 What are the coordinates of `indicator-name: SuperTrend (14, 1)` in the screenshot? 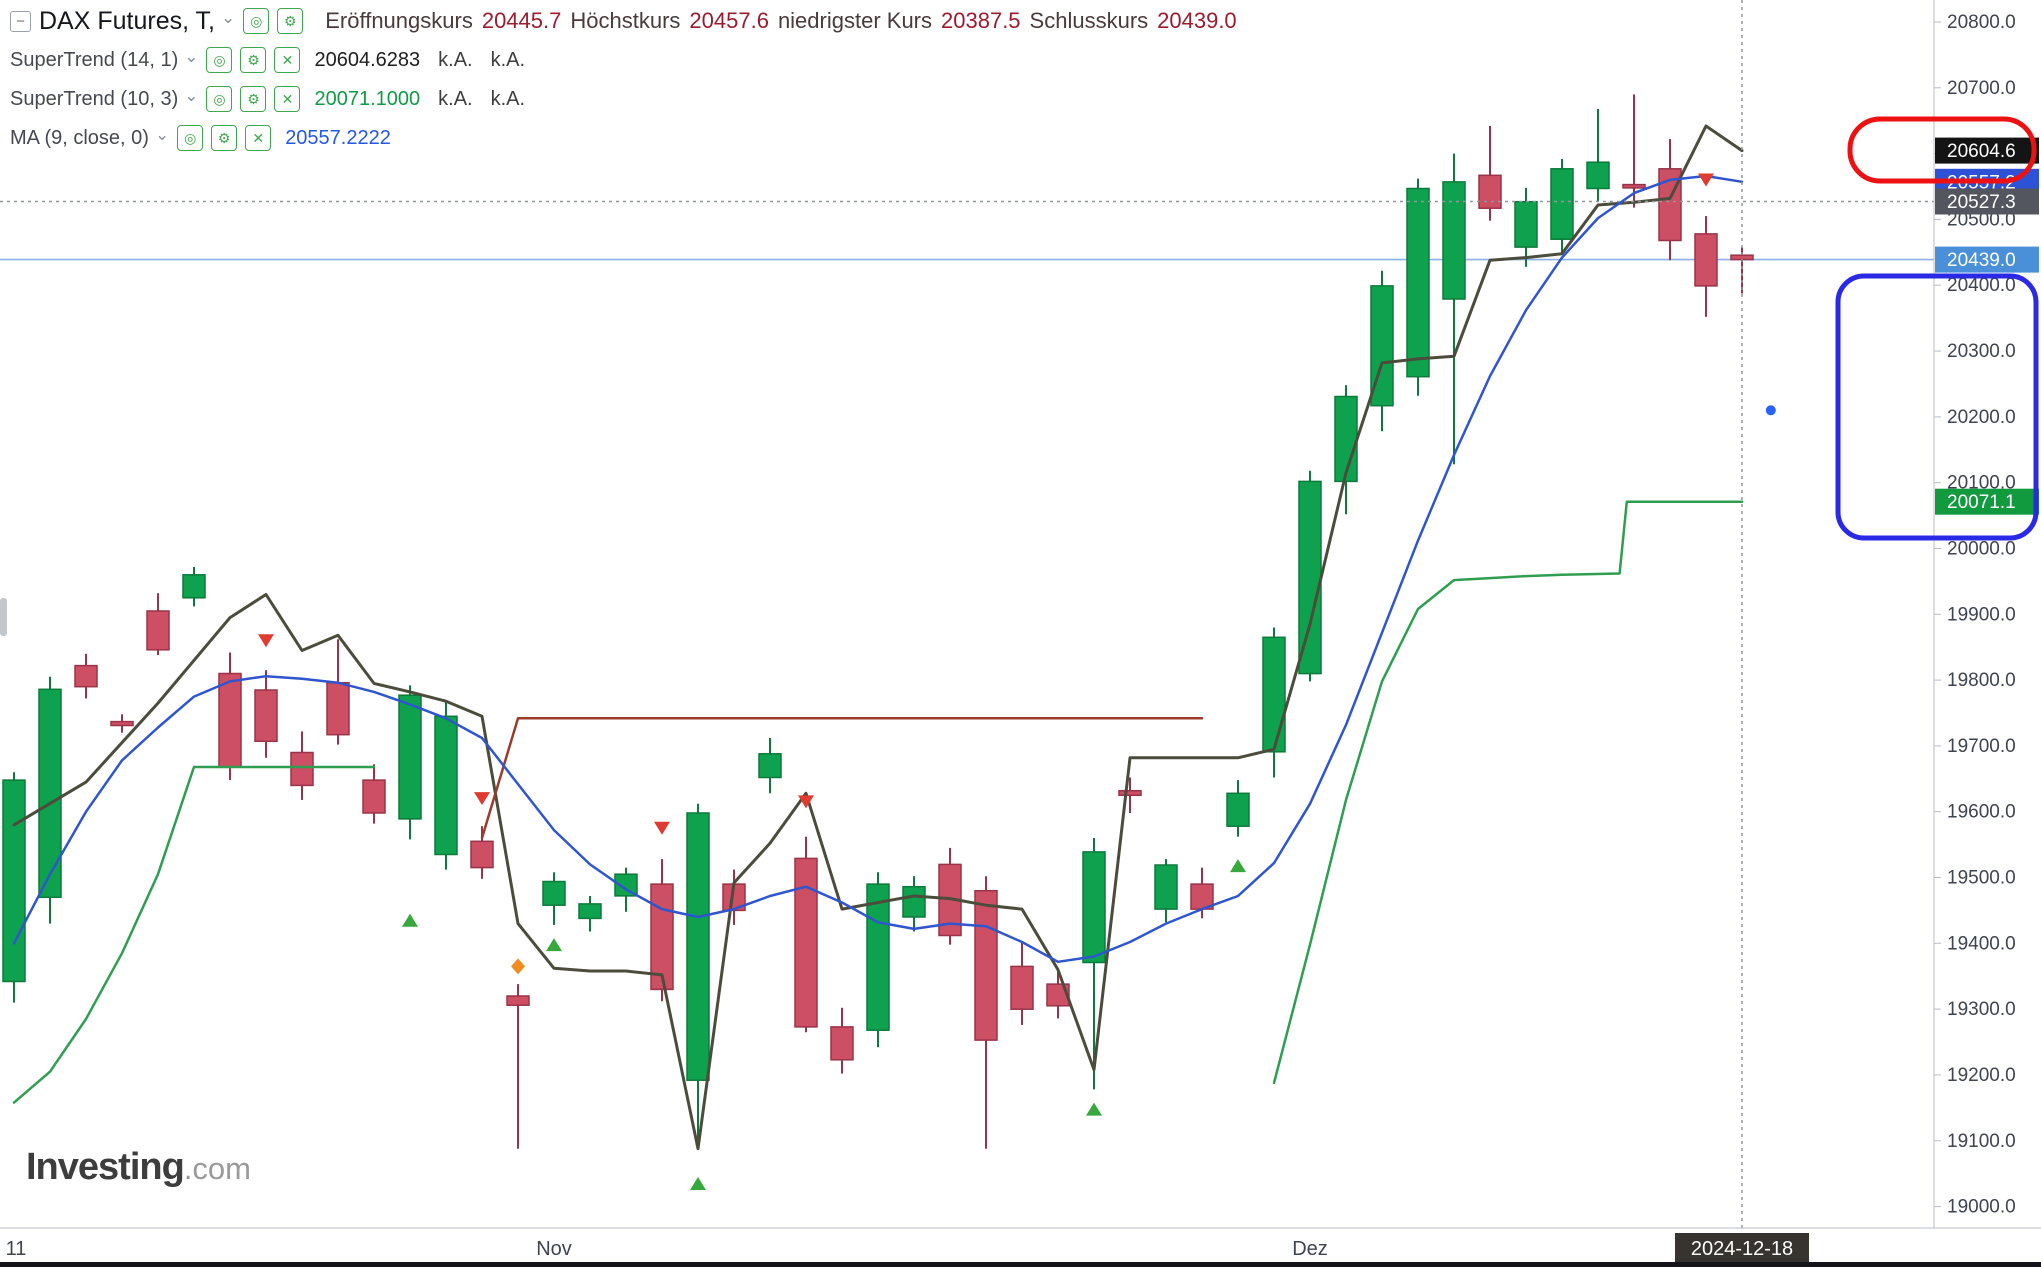 It's located at (94, 59).